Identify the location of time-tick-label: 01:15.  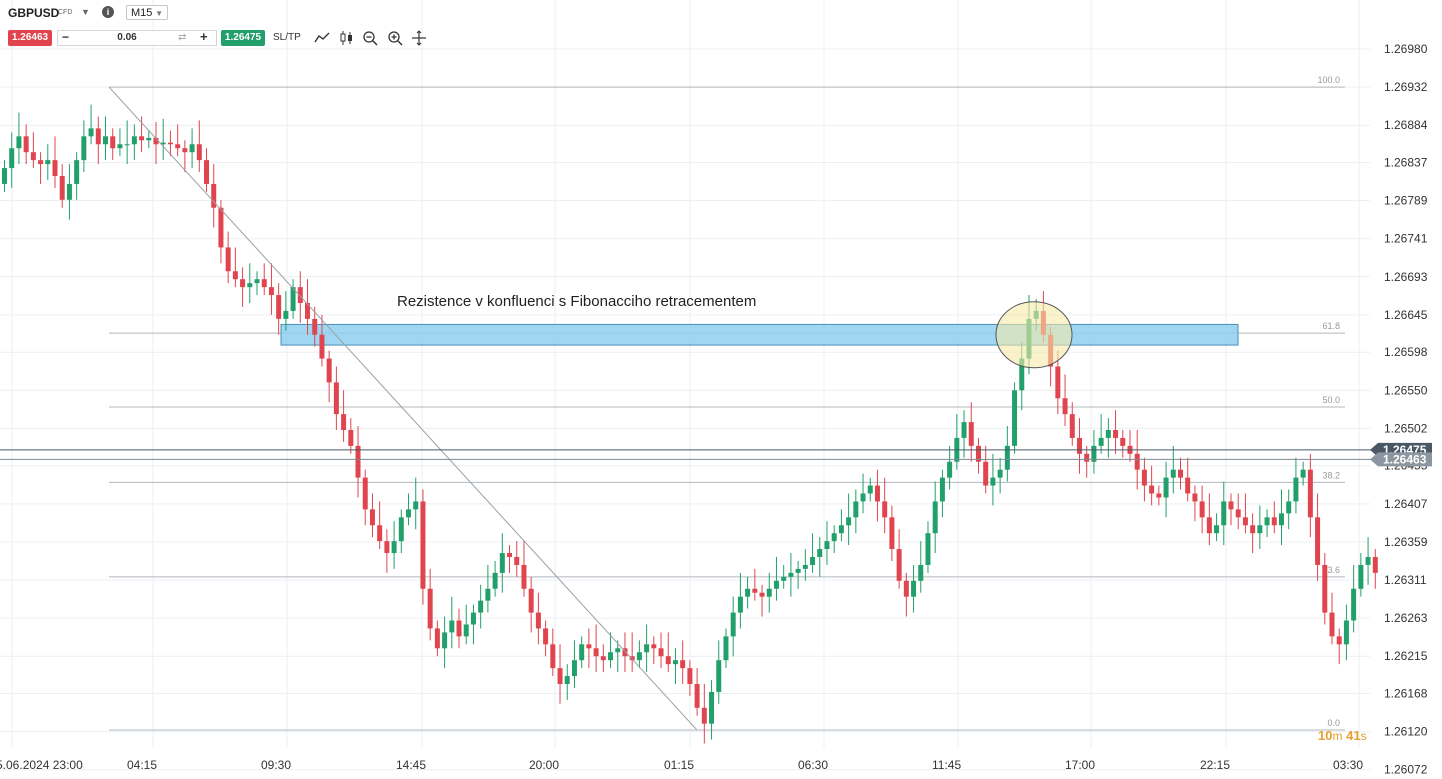
(679, 765).